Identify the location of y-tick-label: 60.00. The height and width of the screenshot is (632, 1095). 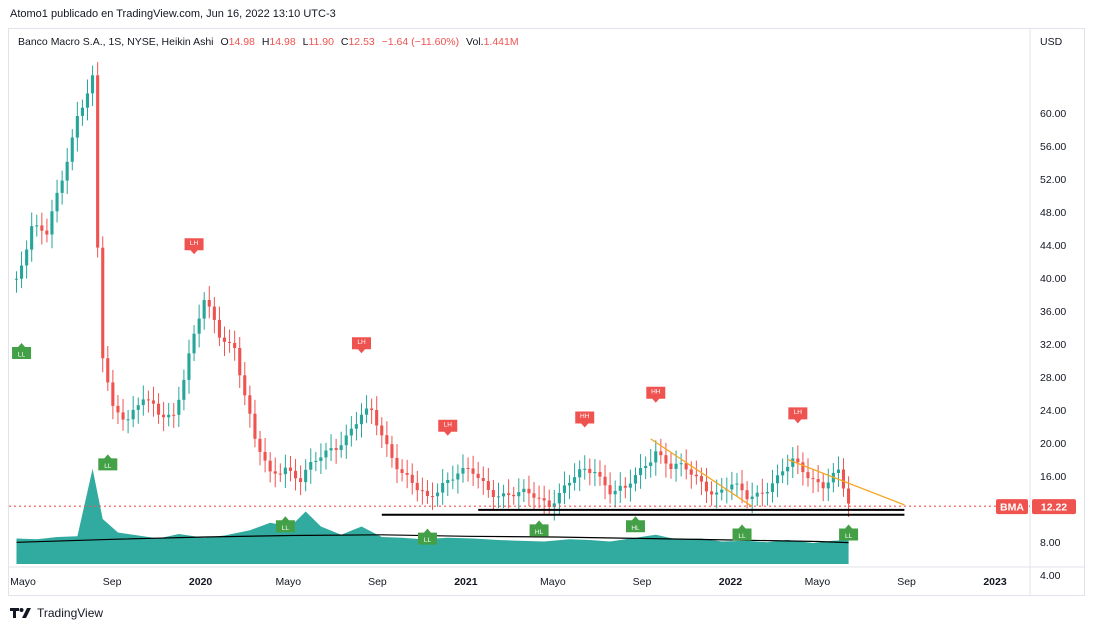
(1053, 114).